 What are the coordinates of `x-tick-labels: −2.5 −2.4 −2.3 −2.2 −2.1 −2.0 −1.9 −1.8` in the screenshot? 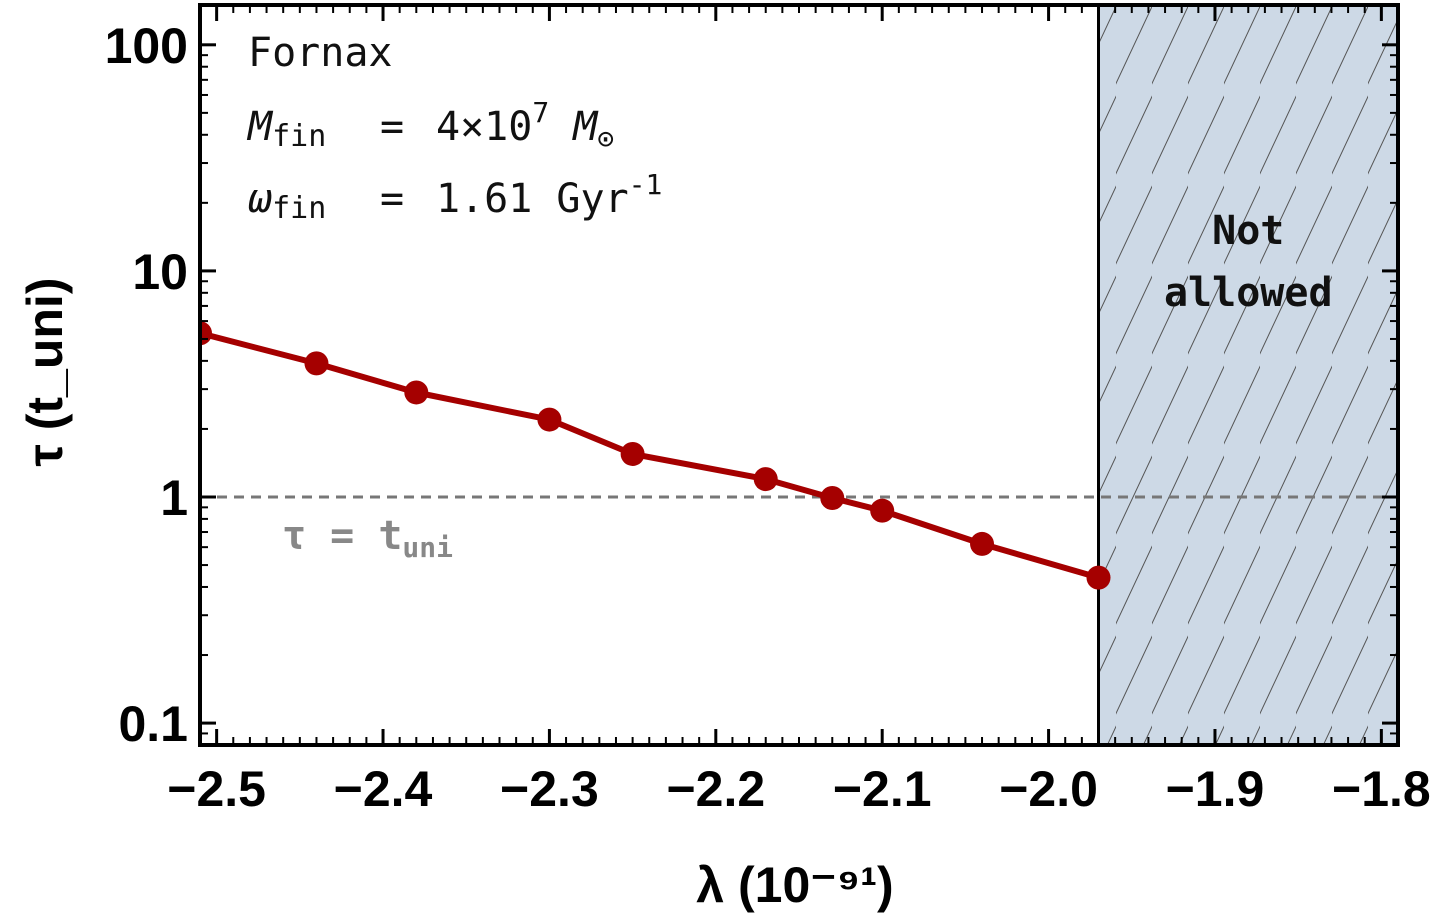 It's located at (798, 789).